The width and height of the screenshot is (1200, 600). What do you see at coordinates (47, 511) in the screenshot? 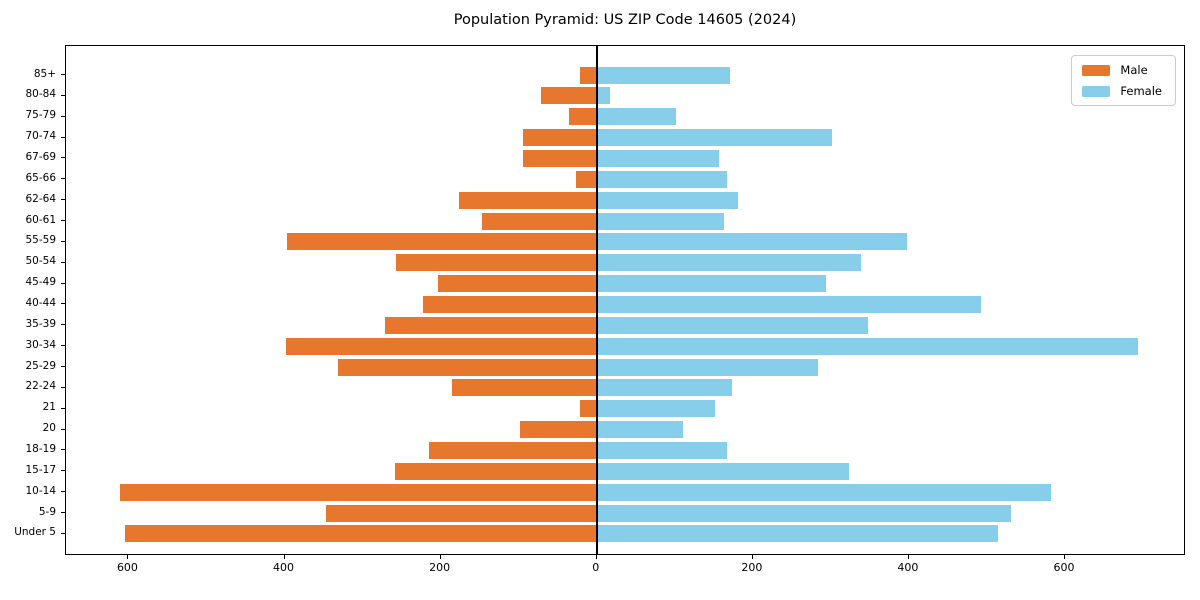
I see `y-tick-label-5-9: 5-9` at bounding box center [47, 511].